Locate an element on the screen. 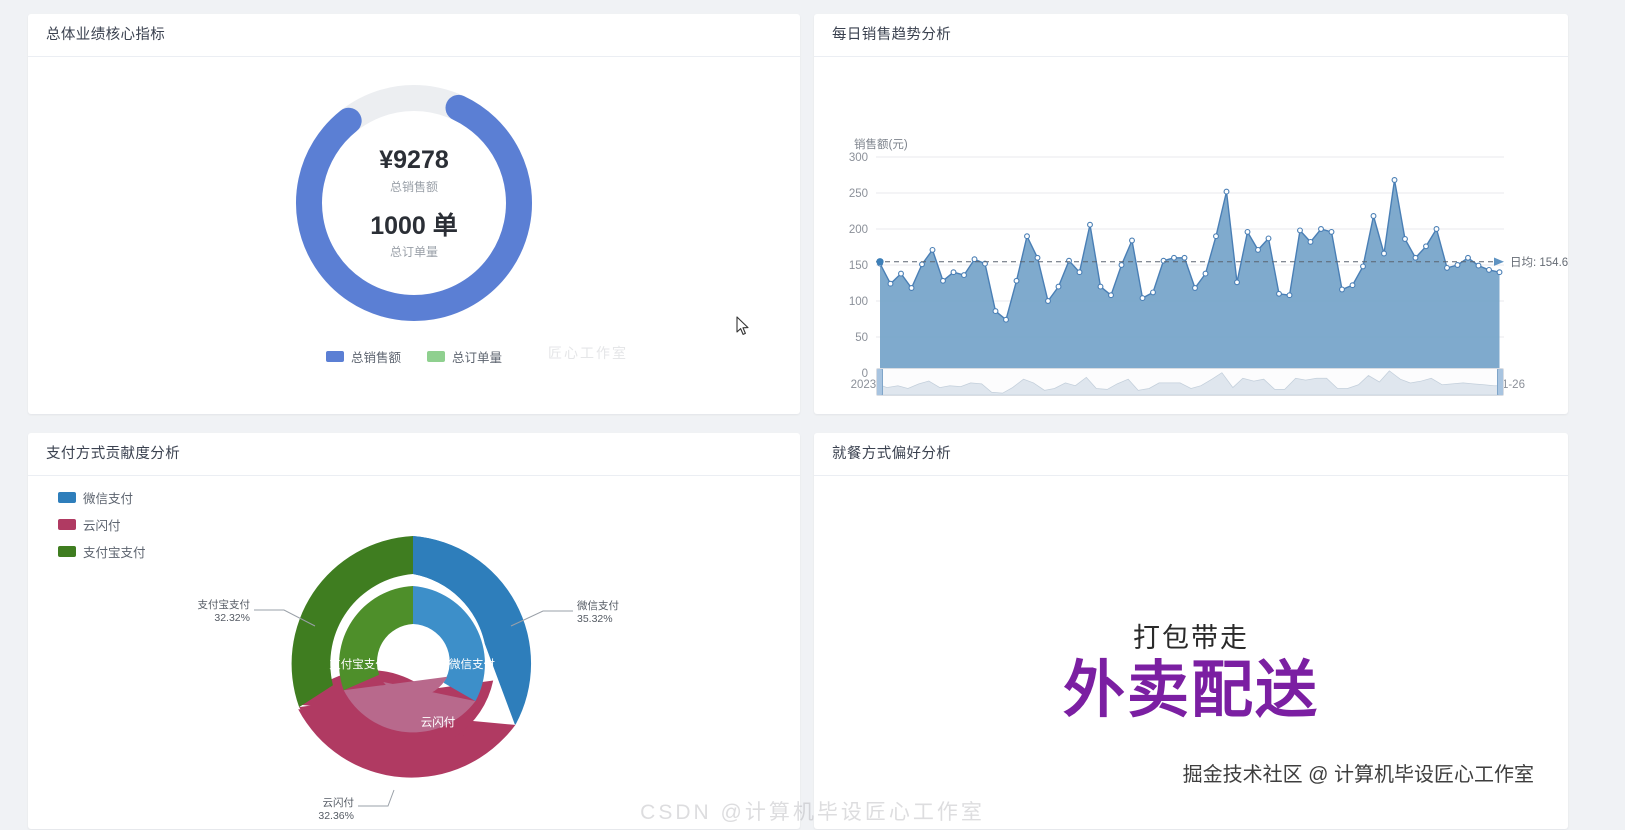  y-axis-ticks: 300 250 200 150 100 50 0 is located at coordinates (858, 266).